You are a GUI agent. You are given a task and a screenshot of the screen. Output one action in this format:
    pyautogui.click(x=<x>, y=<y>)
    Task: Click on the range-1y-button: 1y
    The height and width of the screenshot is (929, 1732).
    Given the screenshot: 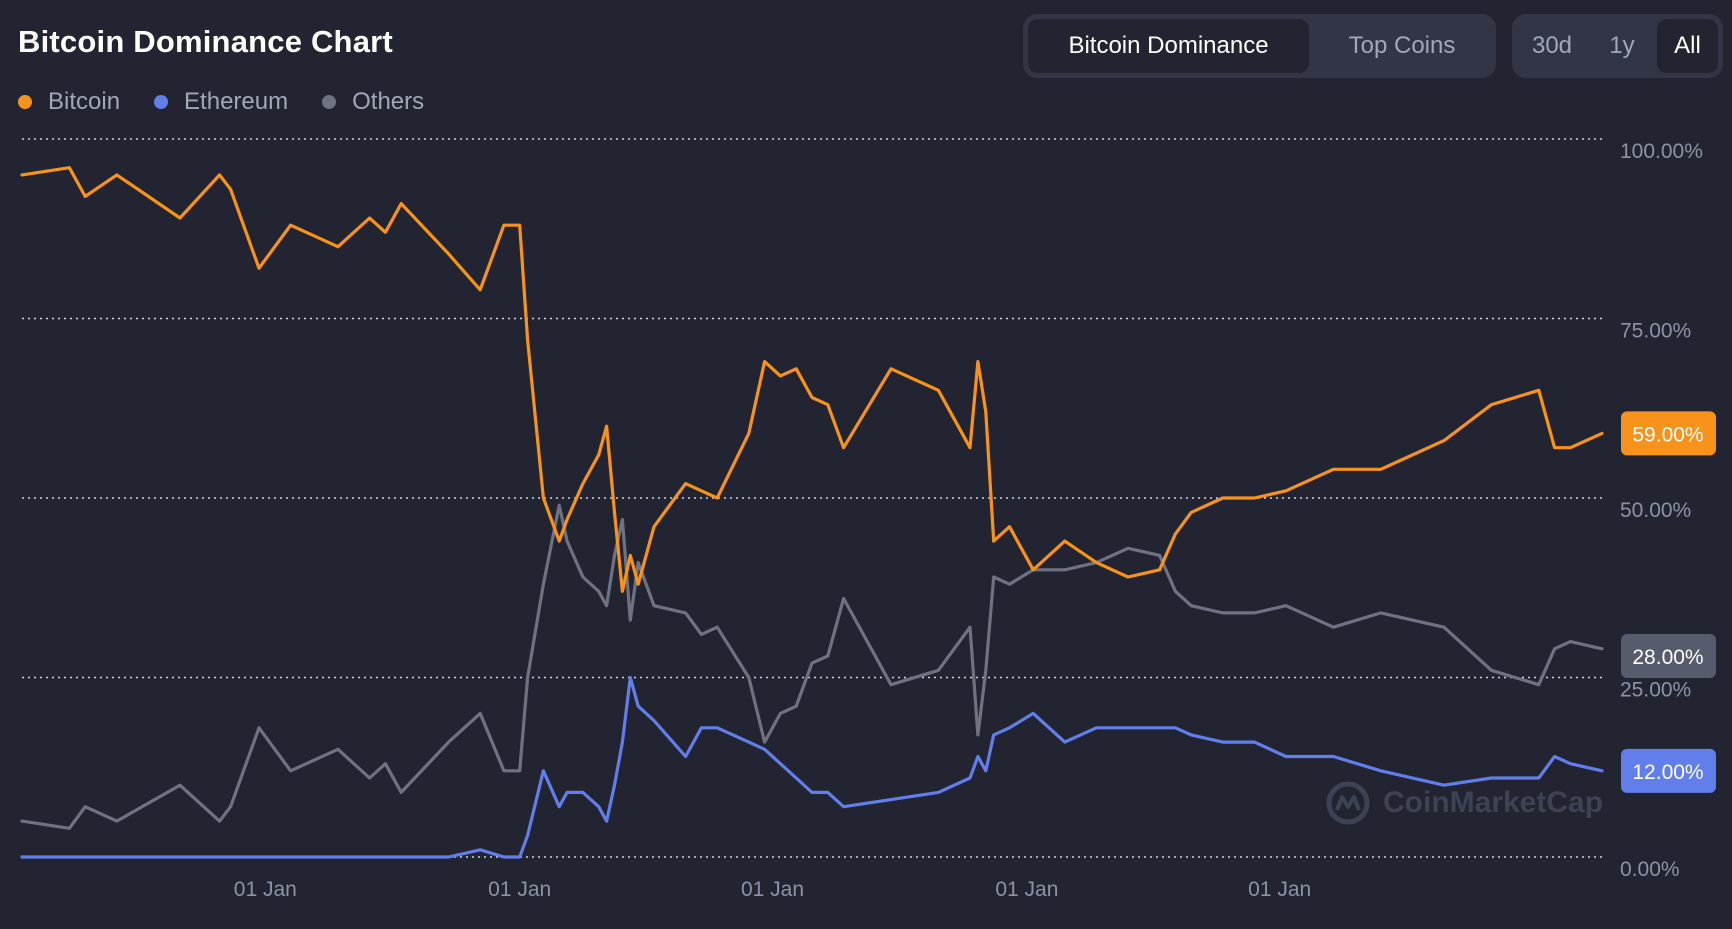 What is the action you would take?
    pyautogui.click(x=1622, y=46)
    